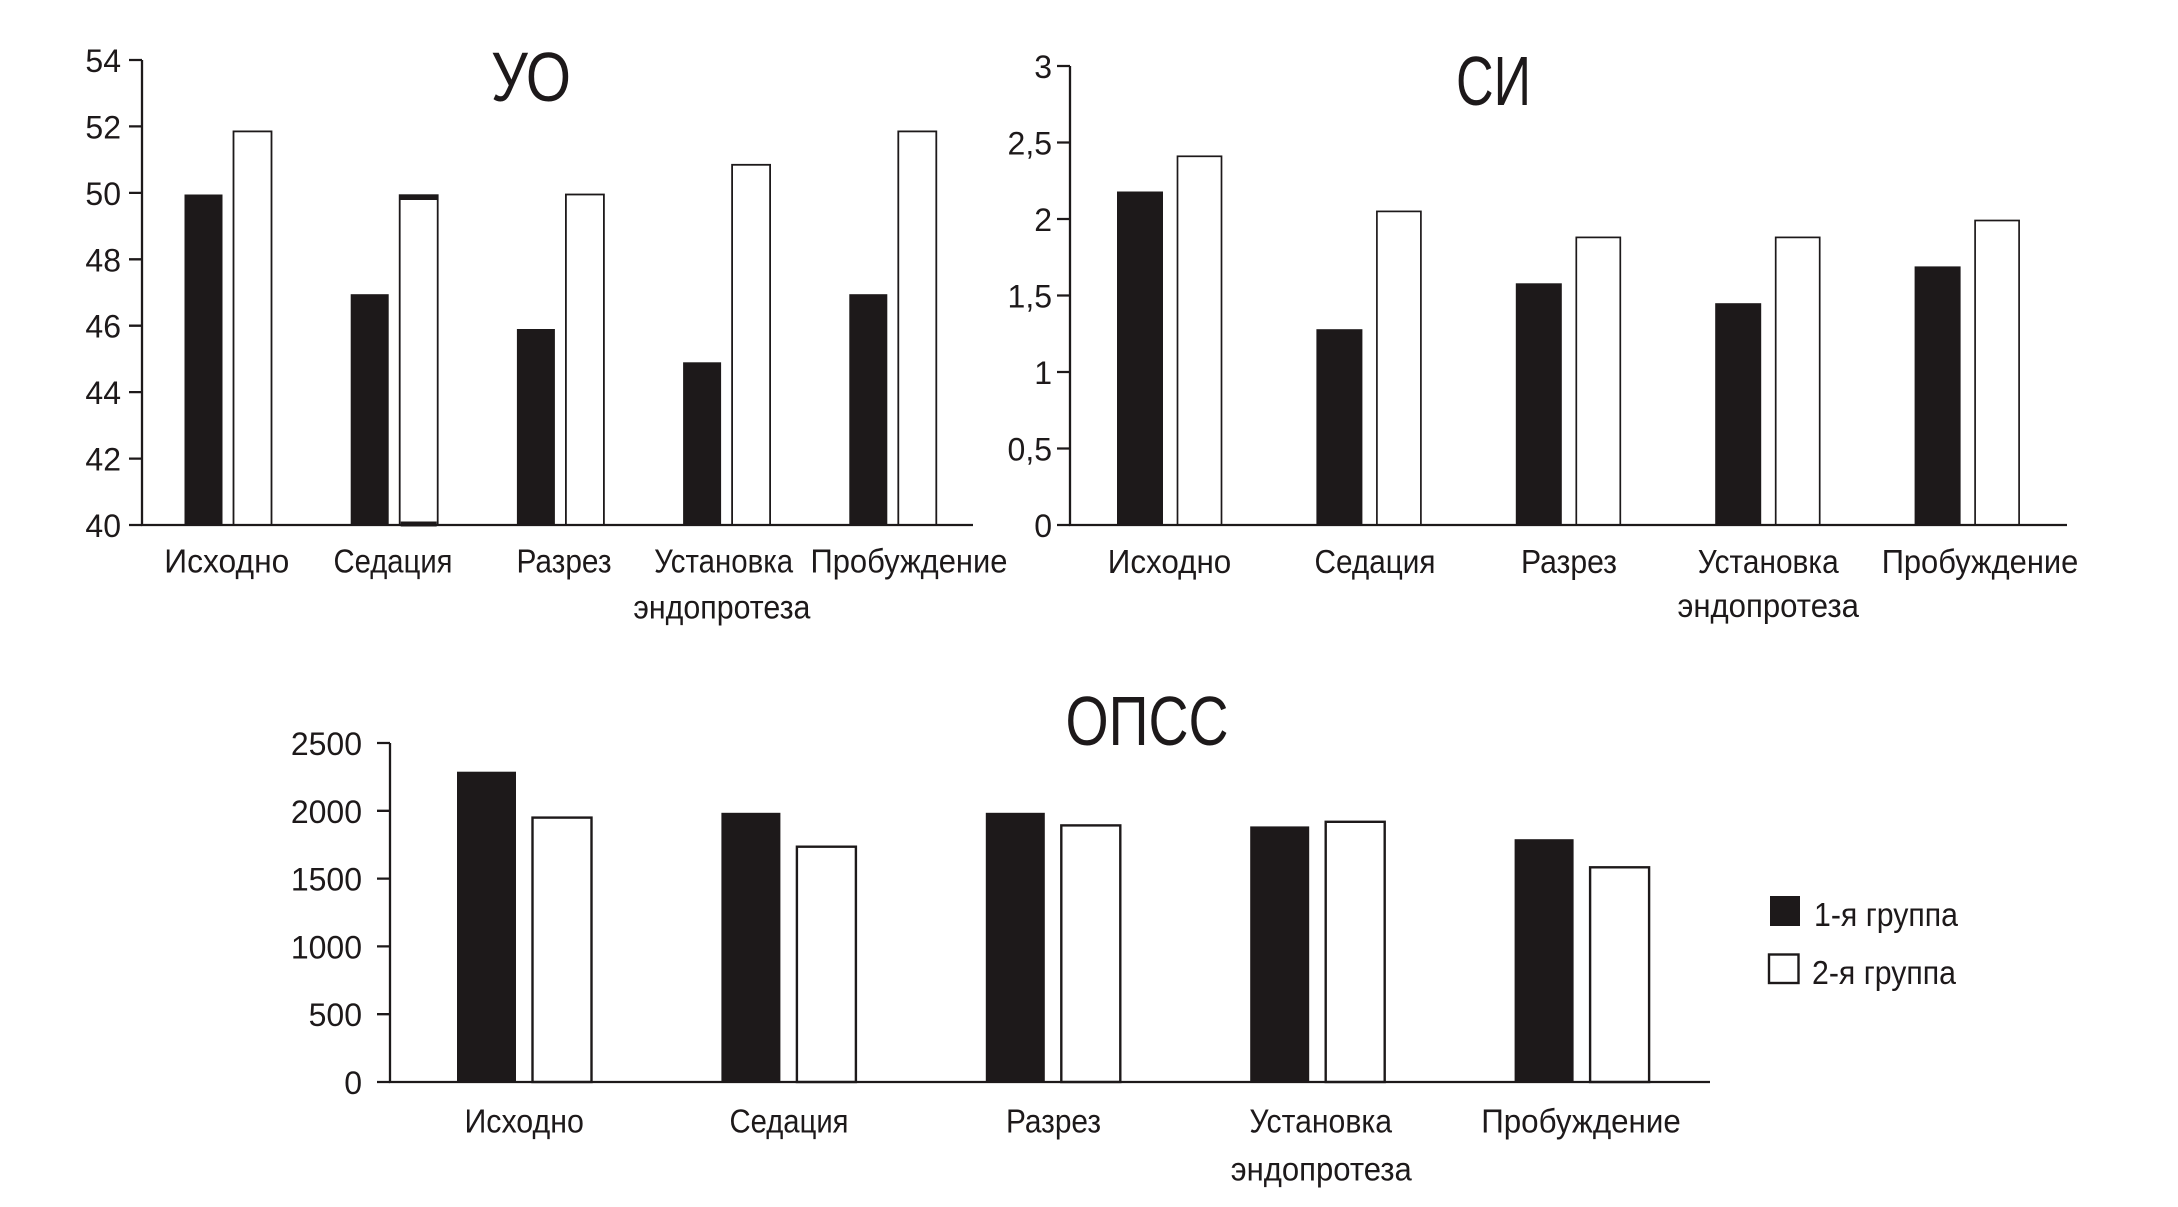 This screenshot has width=2178, height=1207. I want to click on svg-text: УО, so click(531, 77).